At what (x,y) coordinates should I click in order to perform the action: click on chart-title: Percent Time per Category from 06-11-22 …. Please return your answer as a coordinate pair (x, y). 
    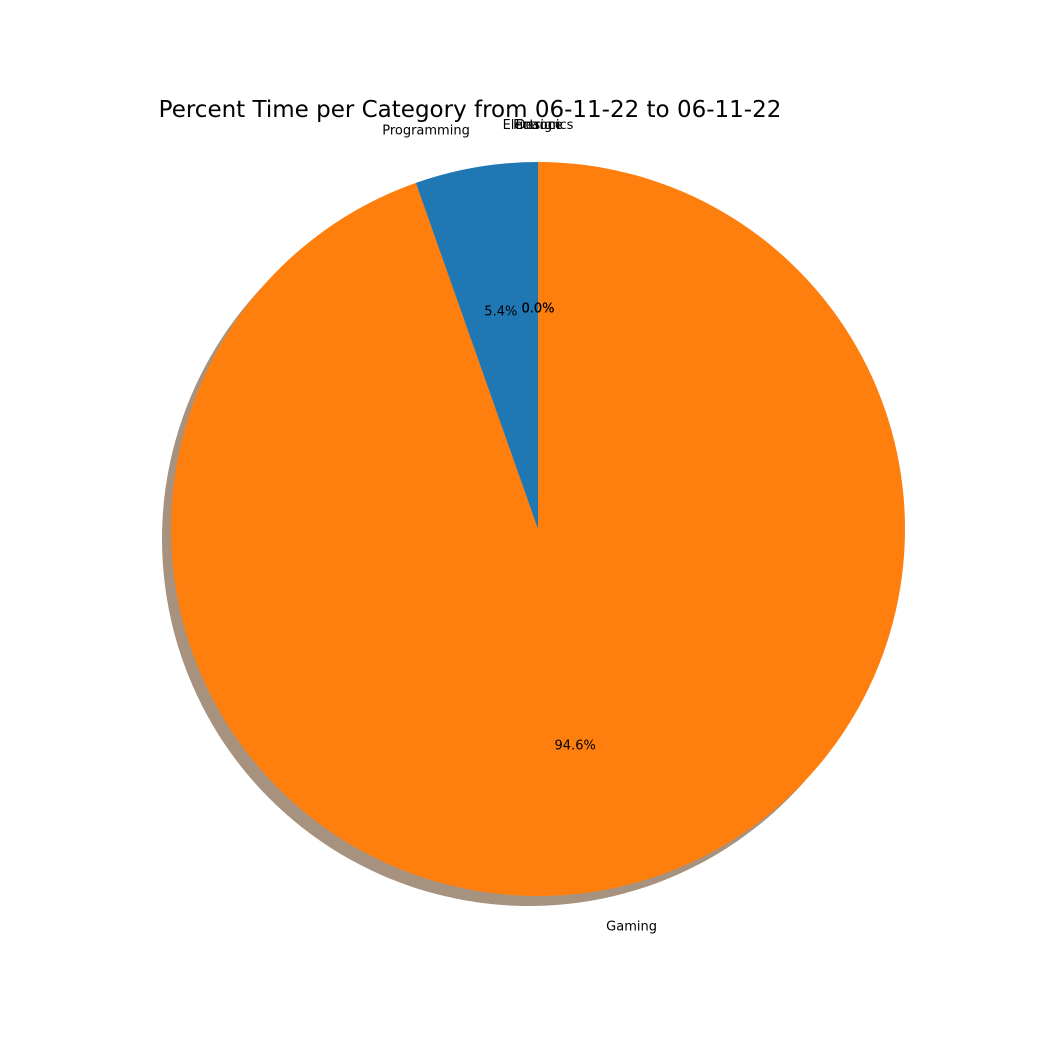
    Looking at the image, I should click on (470, 110).